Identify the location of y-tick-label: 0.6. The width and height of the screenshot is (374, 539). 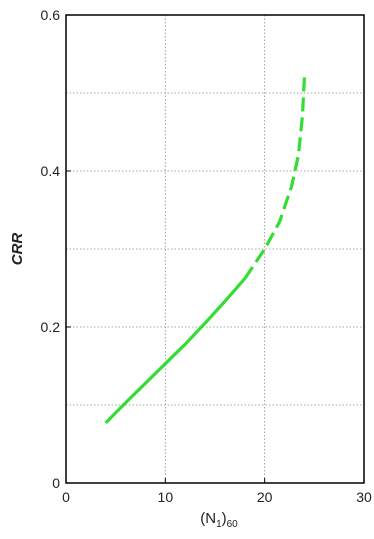
(51, 15).